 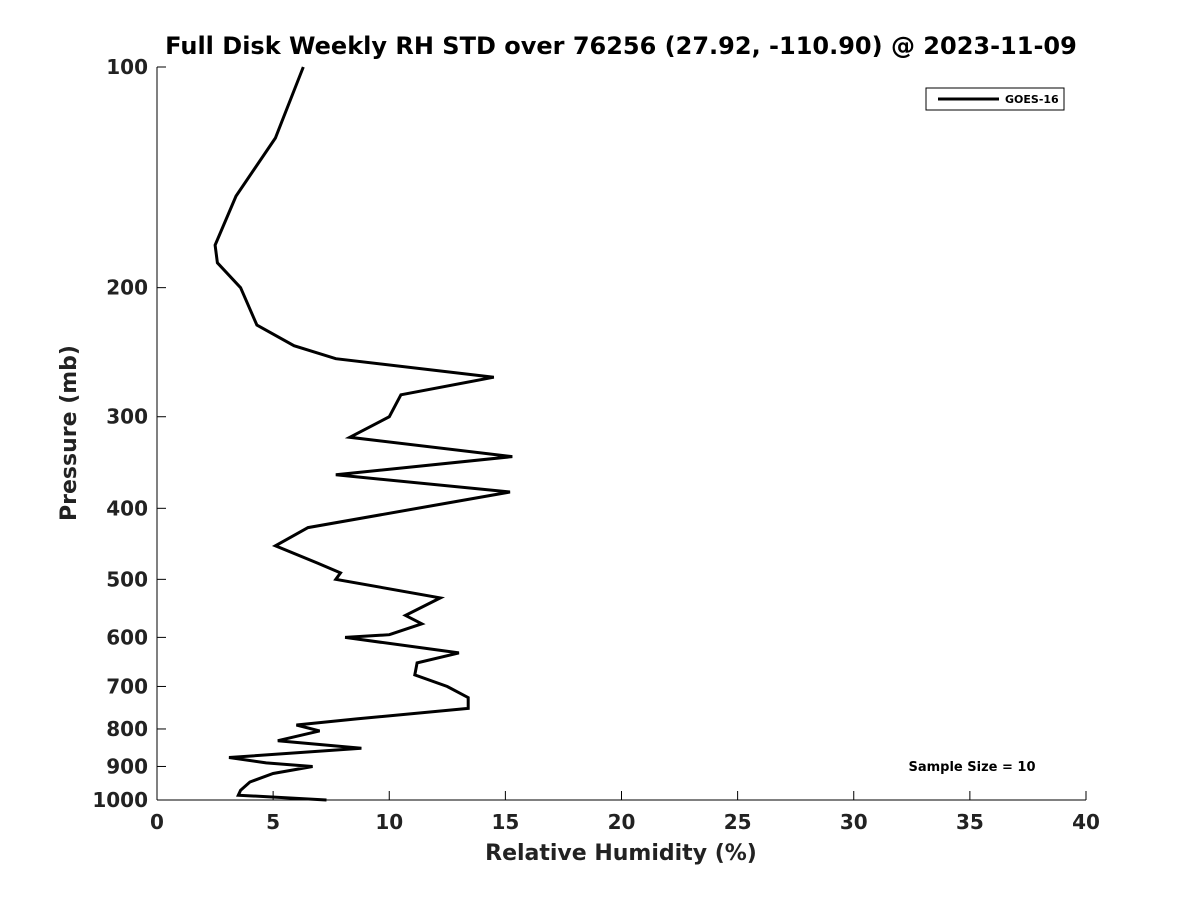 What do you see at coordinates (157, 822) in the screenshot?
I see `x-tick-label: 0` at bounding box center [157, 822].